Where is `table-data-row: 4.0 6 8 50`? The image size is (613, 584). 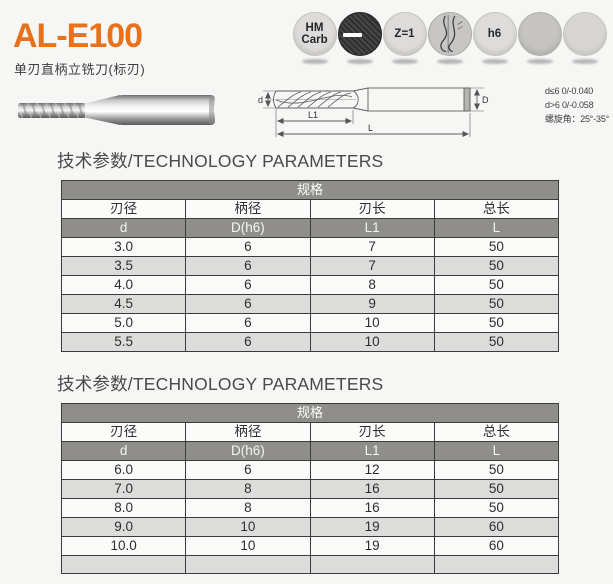 table-data-row: 4.0 6 8 50 is located at coordinates (310, 285).